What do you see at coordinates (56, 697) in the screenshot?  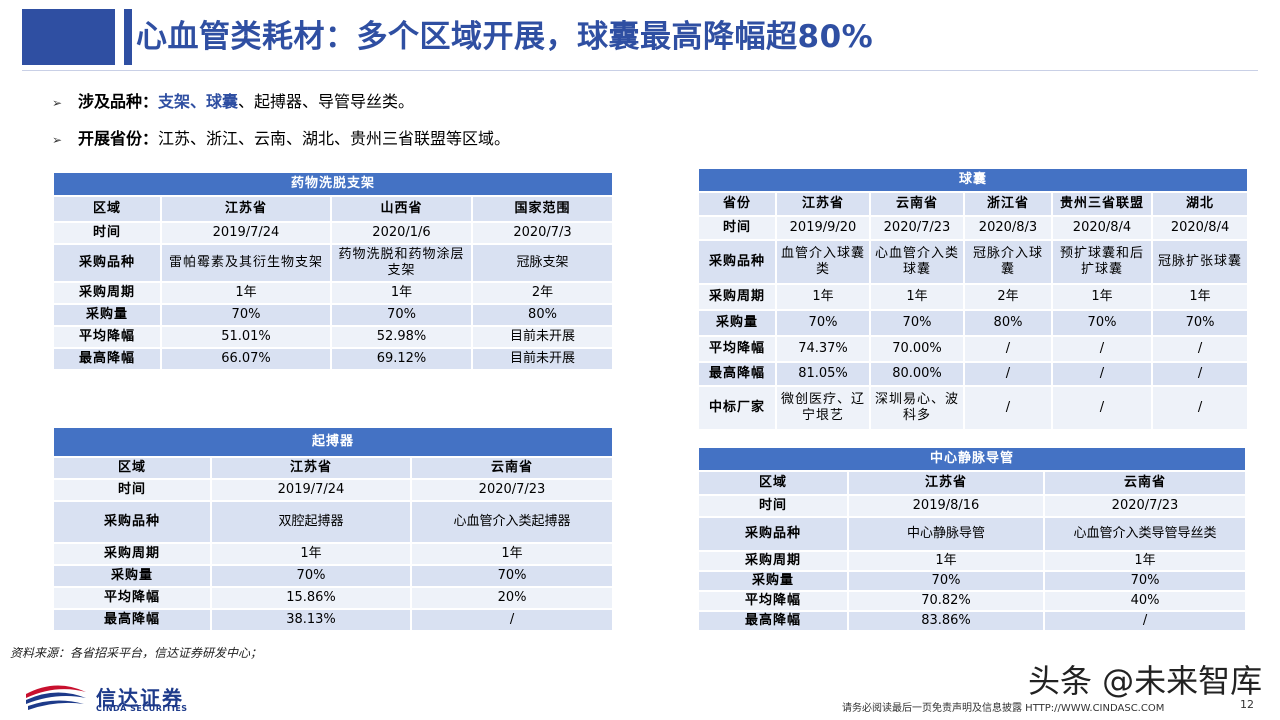 I see `cinda-logo-icon` at bounding box center [56, 697].